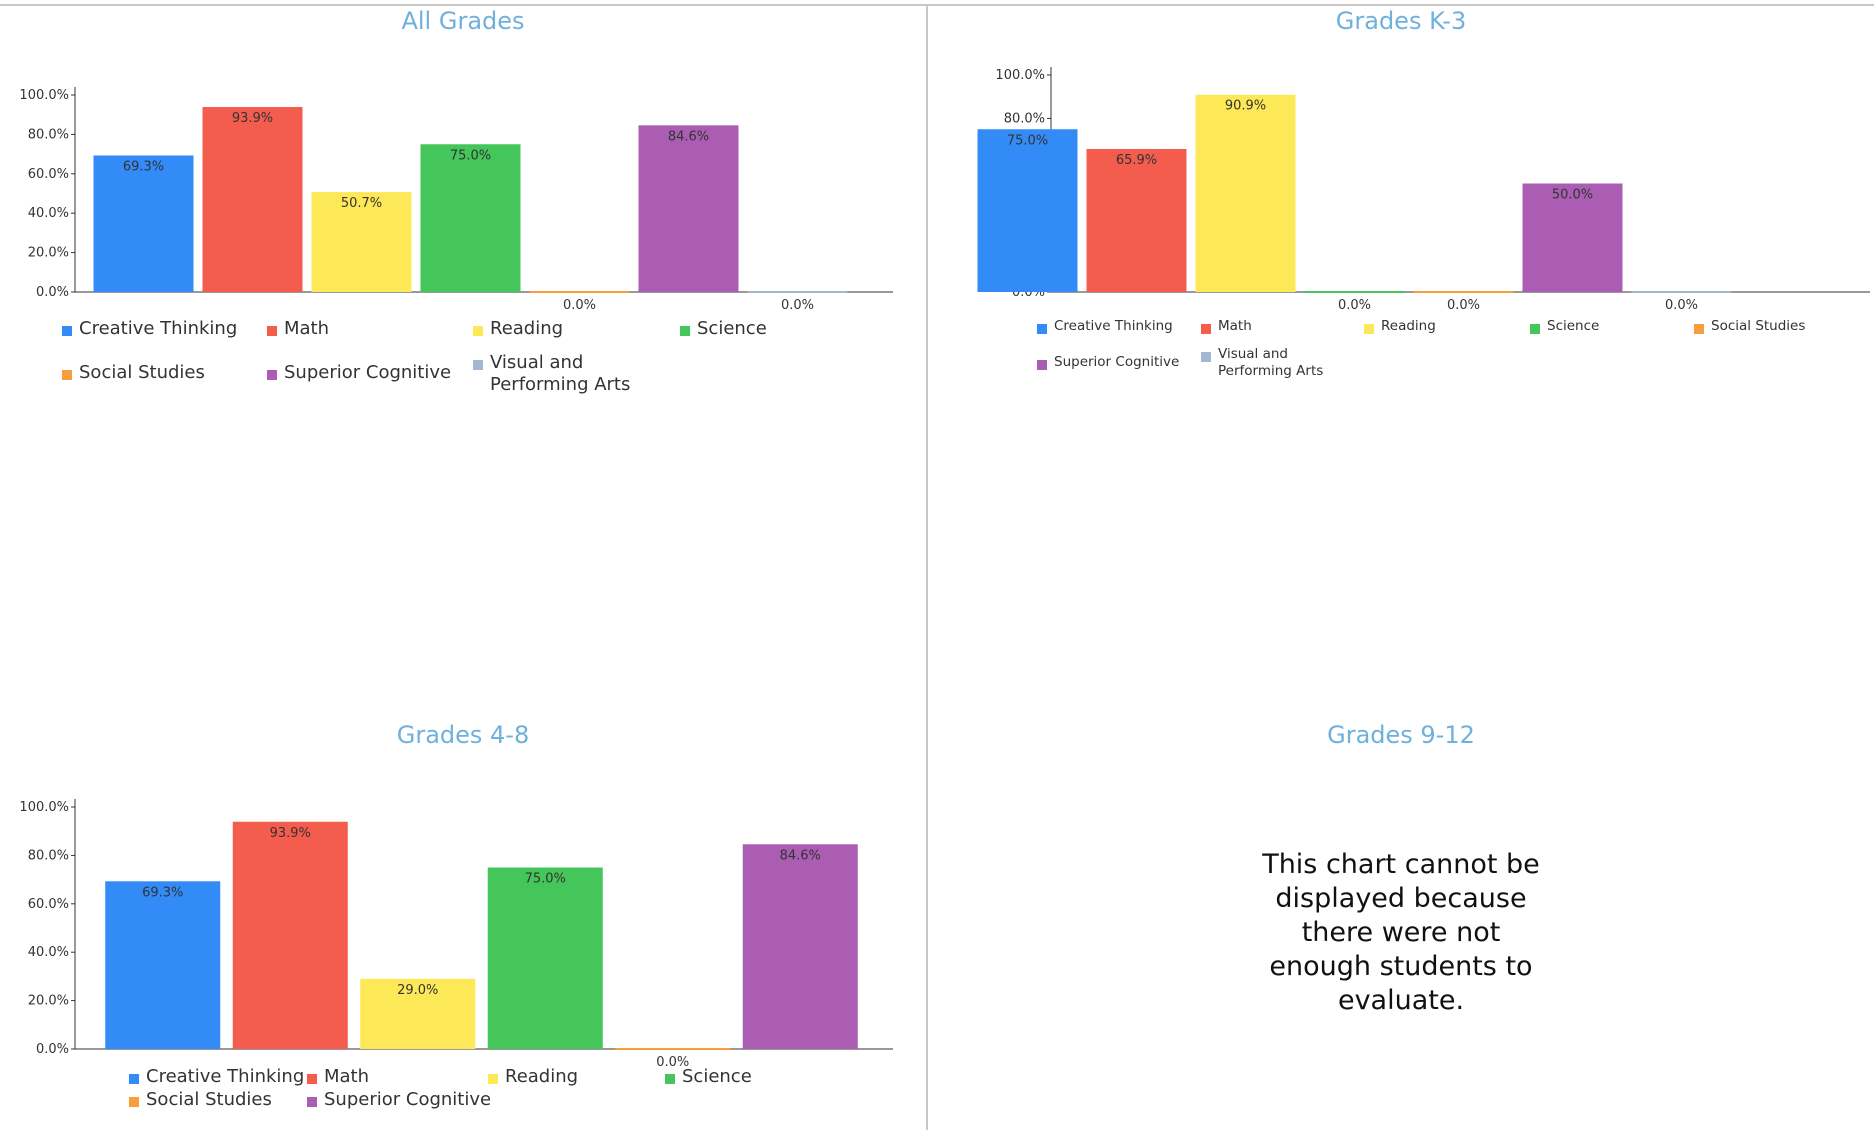 This screenshot has width=1874, height=1130. I want to click on bar-science, so click(470, 218).